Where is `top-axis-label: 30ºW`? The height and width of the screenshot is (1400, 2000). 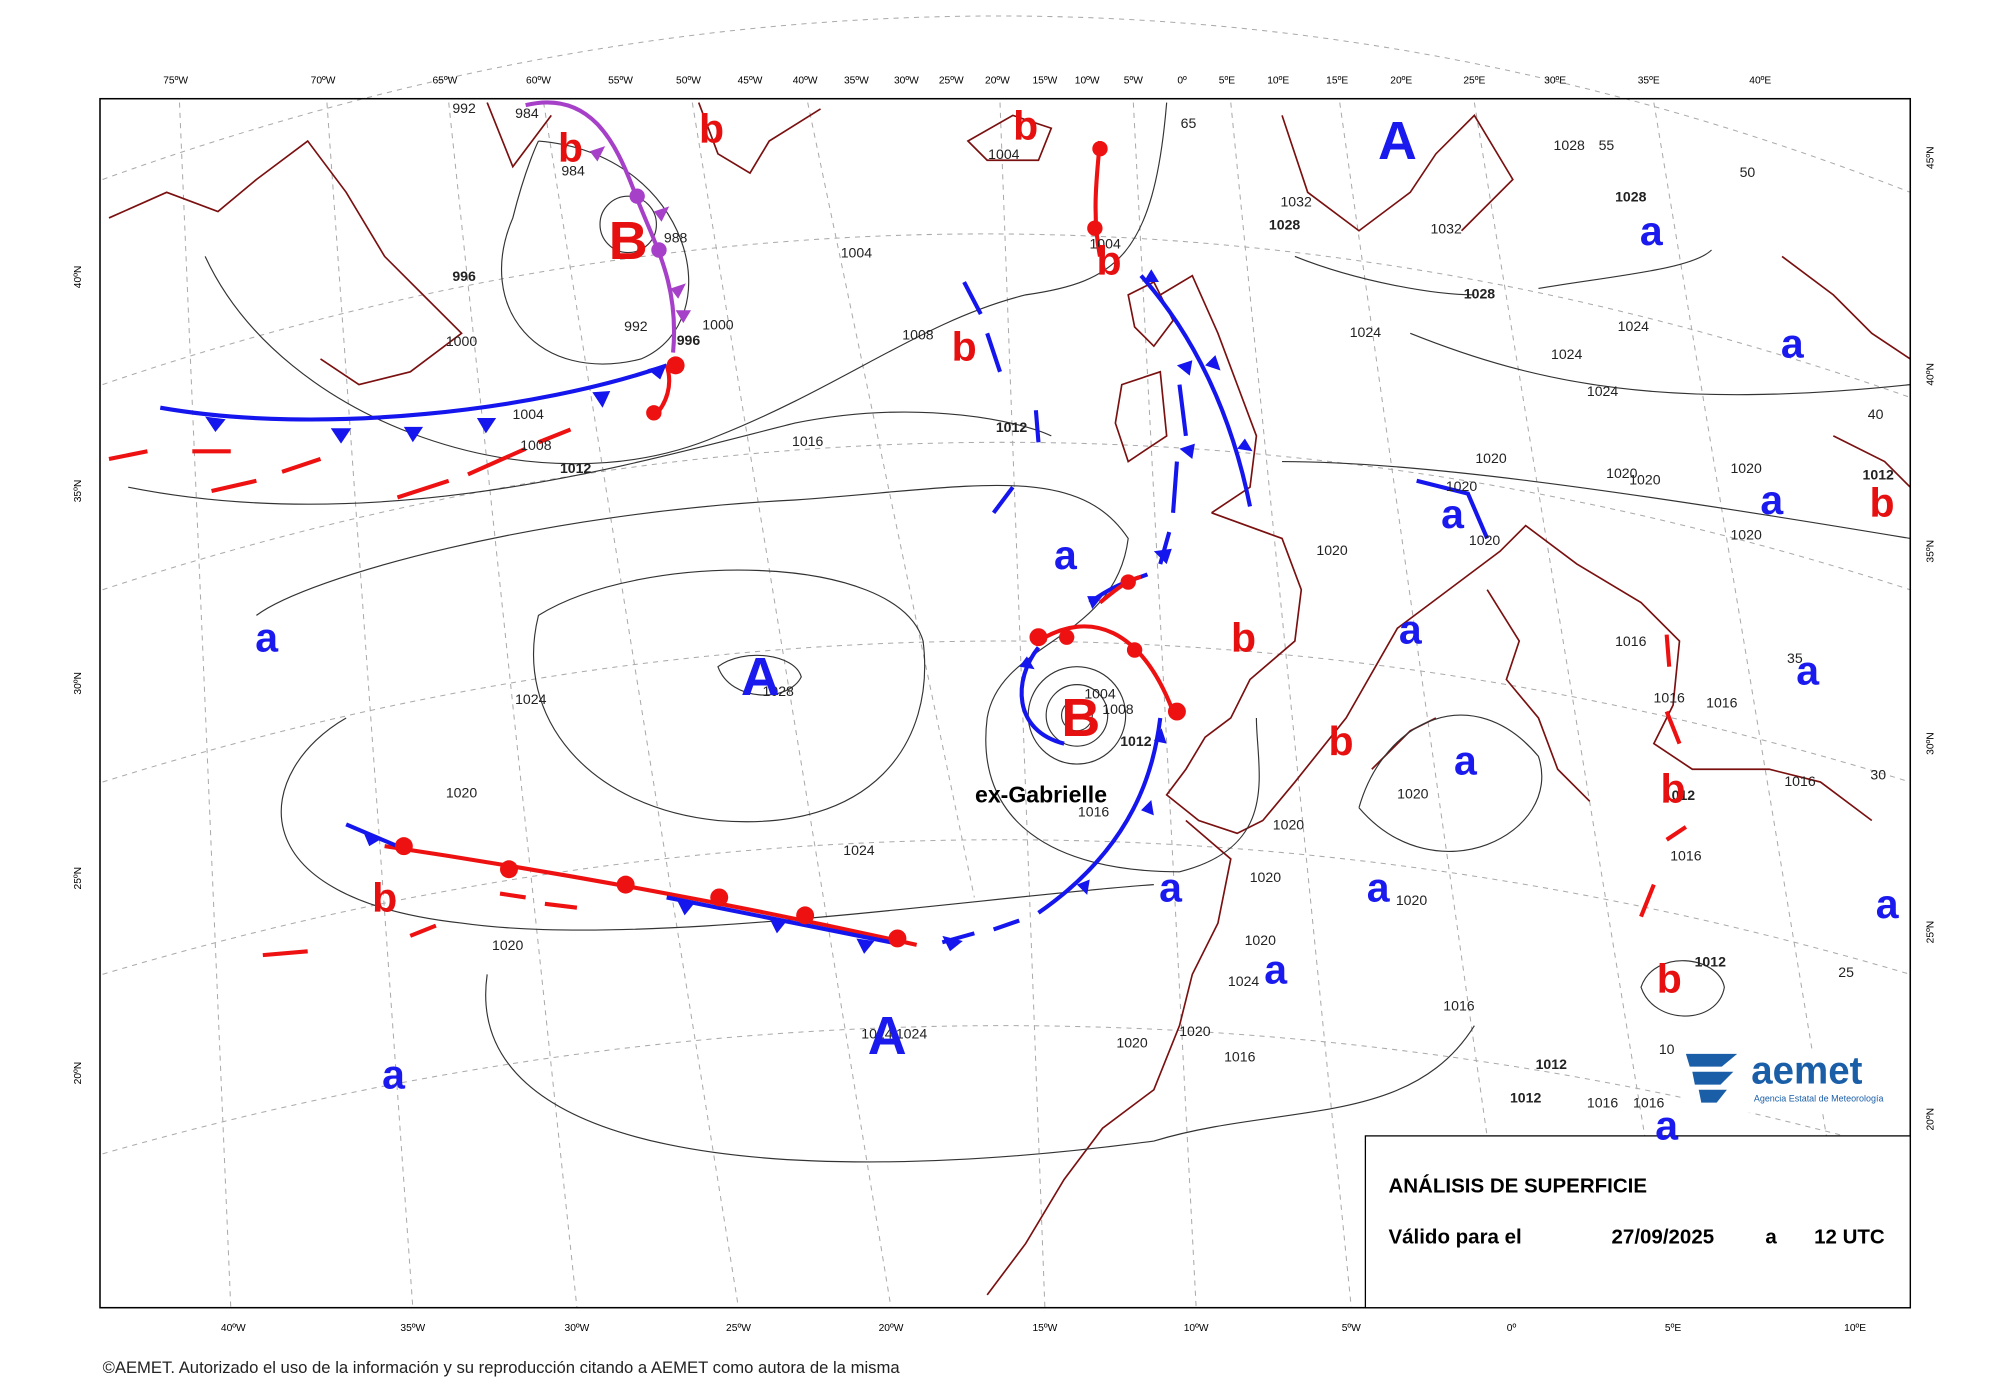
top-axis-label: 30ºW is located at coordinates (906, 80).